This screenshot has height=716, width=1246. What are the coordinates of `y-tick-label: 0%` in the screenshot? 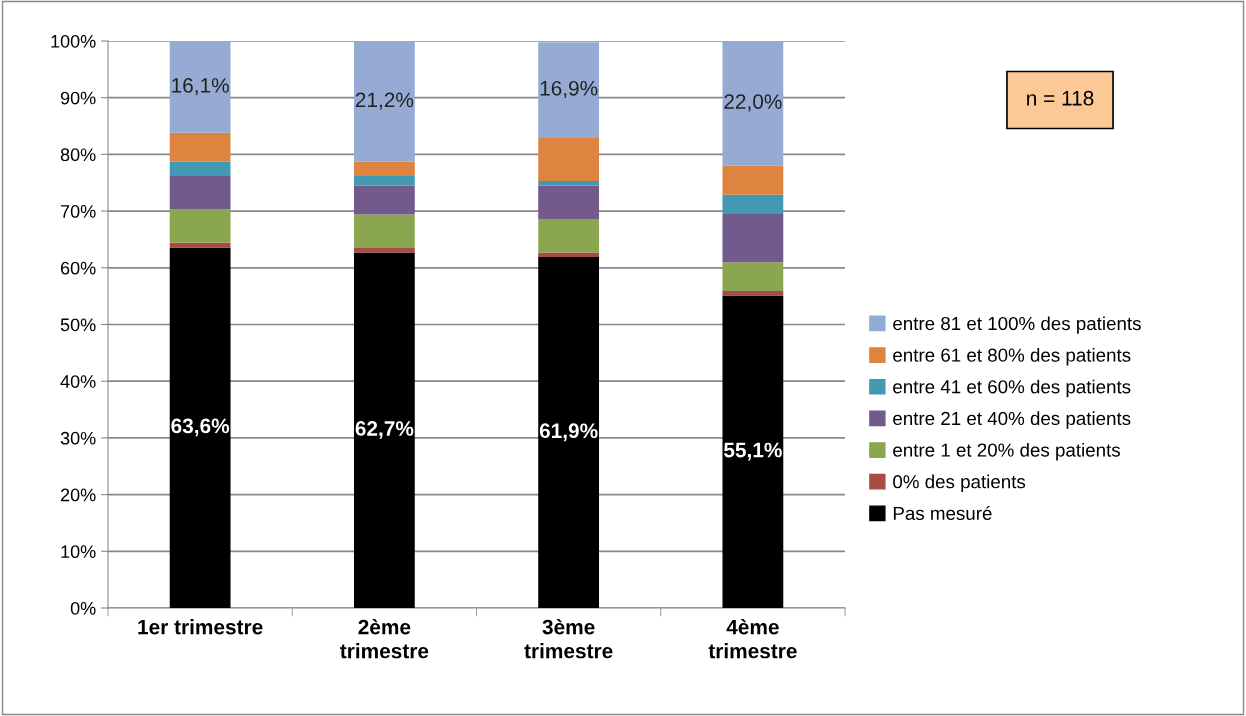 It's located at (83, 608).